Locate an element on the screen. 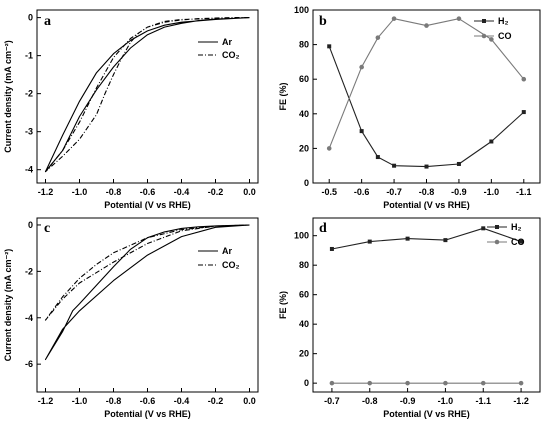 The width and height of the screenshot is (550, 427). panel-letter: b is located at coordinates (323, 21).